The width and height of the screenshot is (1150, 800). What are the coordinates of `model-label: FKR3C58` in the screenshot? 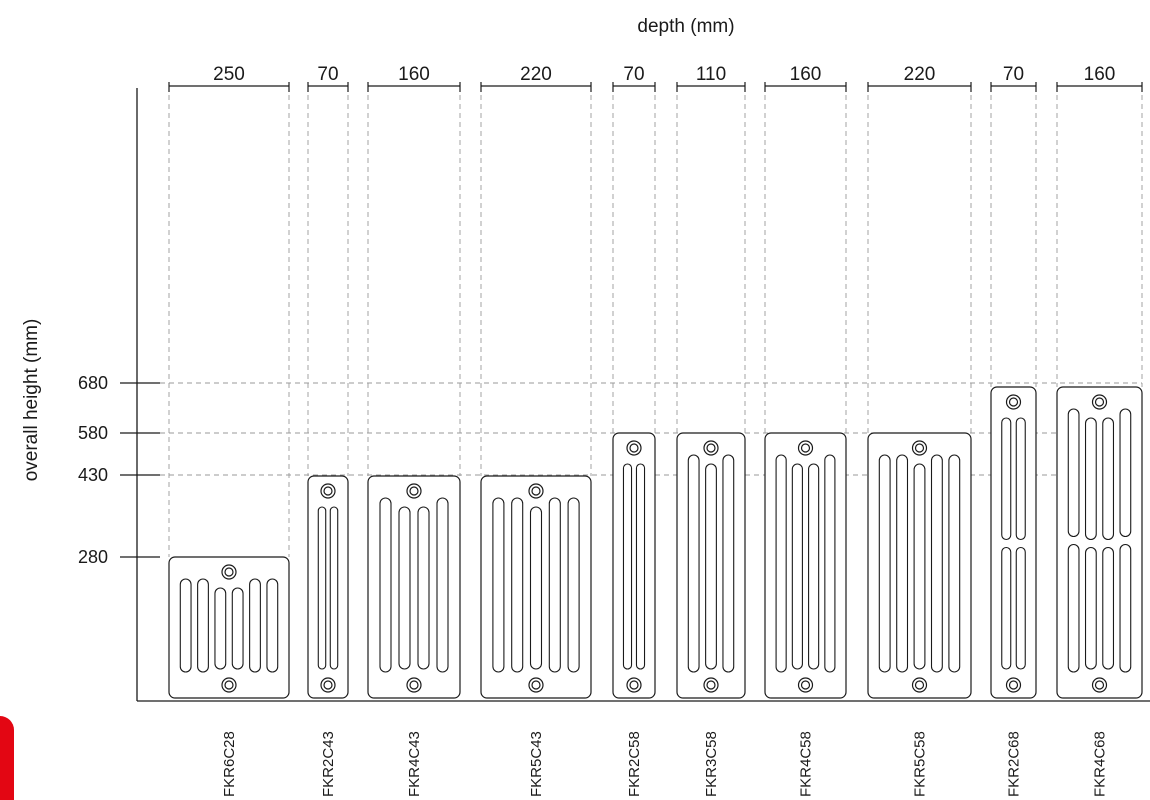 It's located at (711, 764).